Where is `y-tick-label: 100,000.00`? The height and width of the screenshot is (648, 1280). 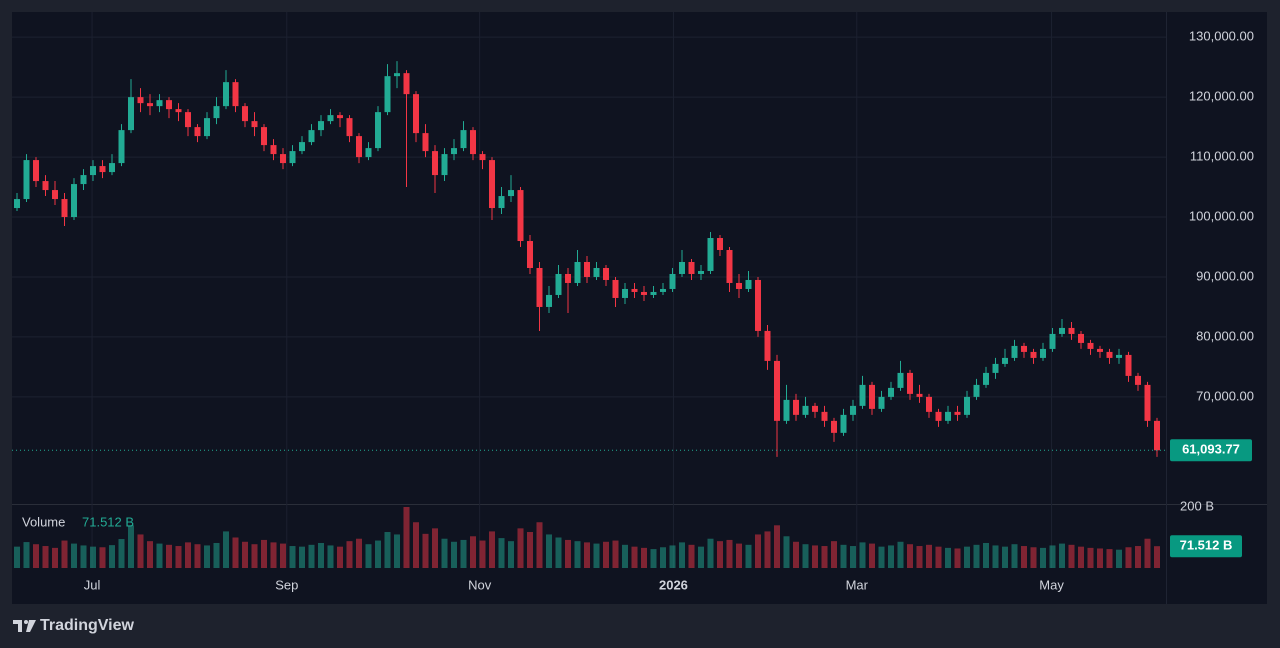
y-tick-label: 100,000.00 is located at coordinates (1221, 215).